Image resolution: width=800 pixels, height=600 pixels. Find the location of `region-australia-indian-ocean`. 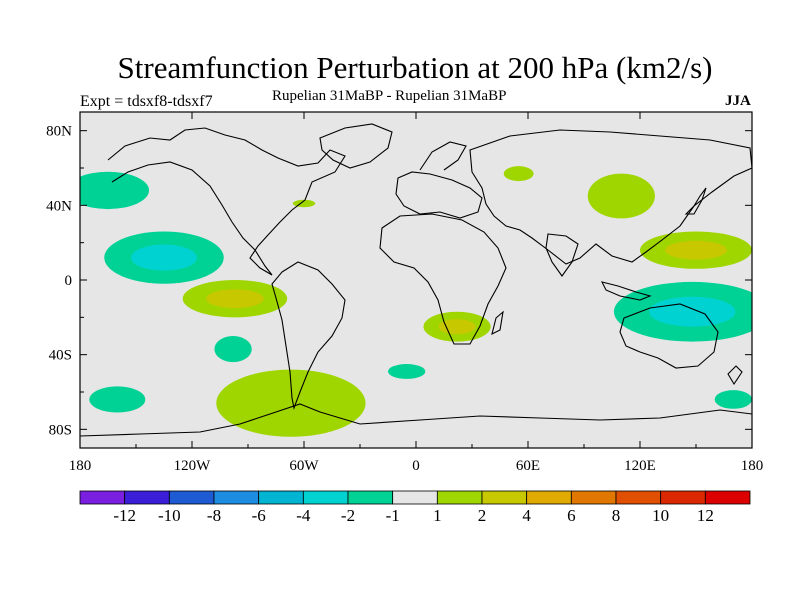

region-australia-indian-ocean is located at coordinates (682, 311).